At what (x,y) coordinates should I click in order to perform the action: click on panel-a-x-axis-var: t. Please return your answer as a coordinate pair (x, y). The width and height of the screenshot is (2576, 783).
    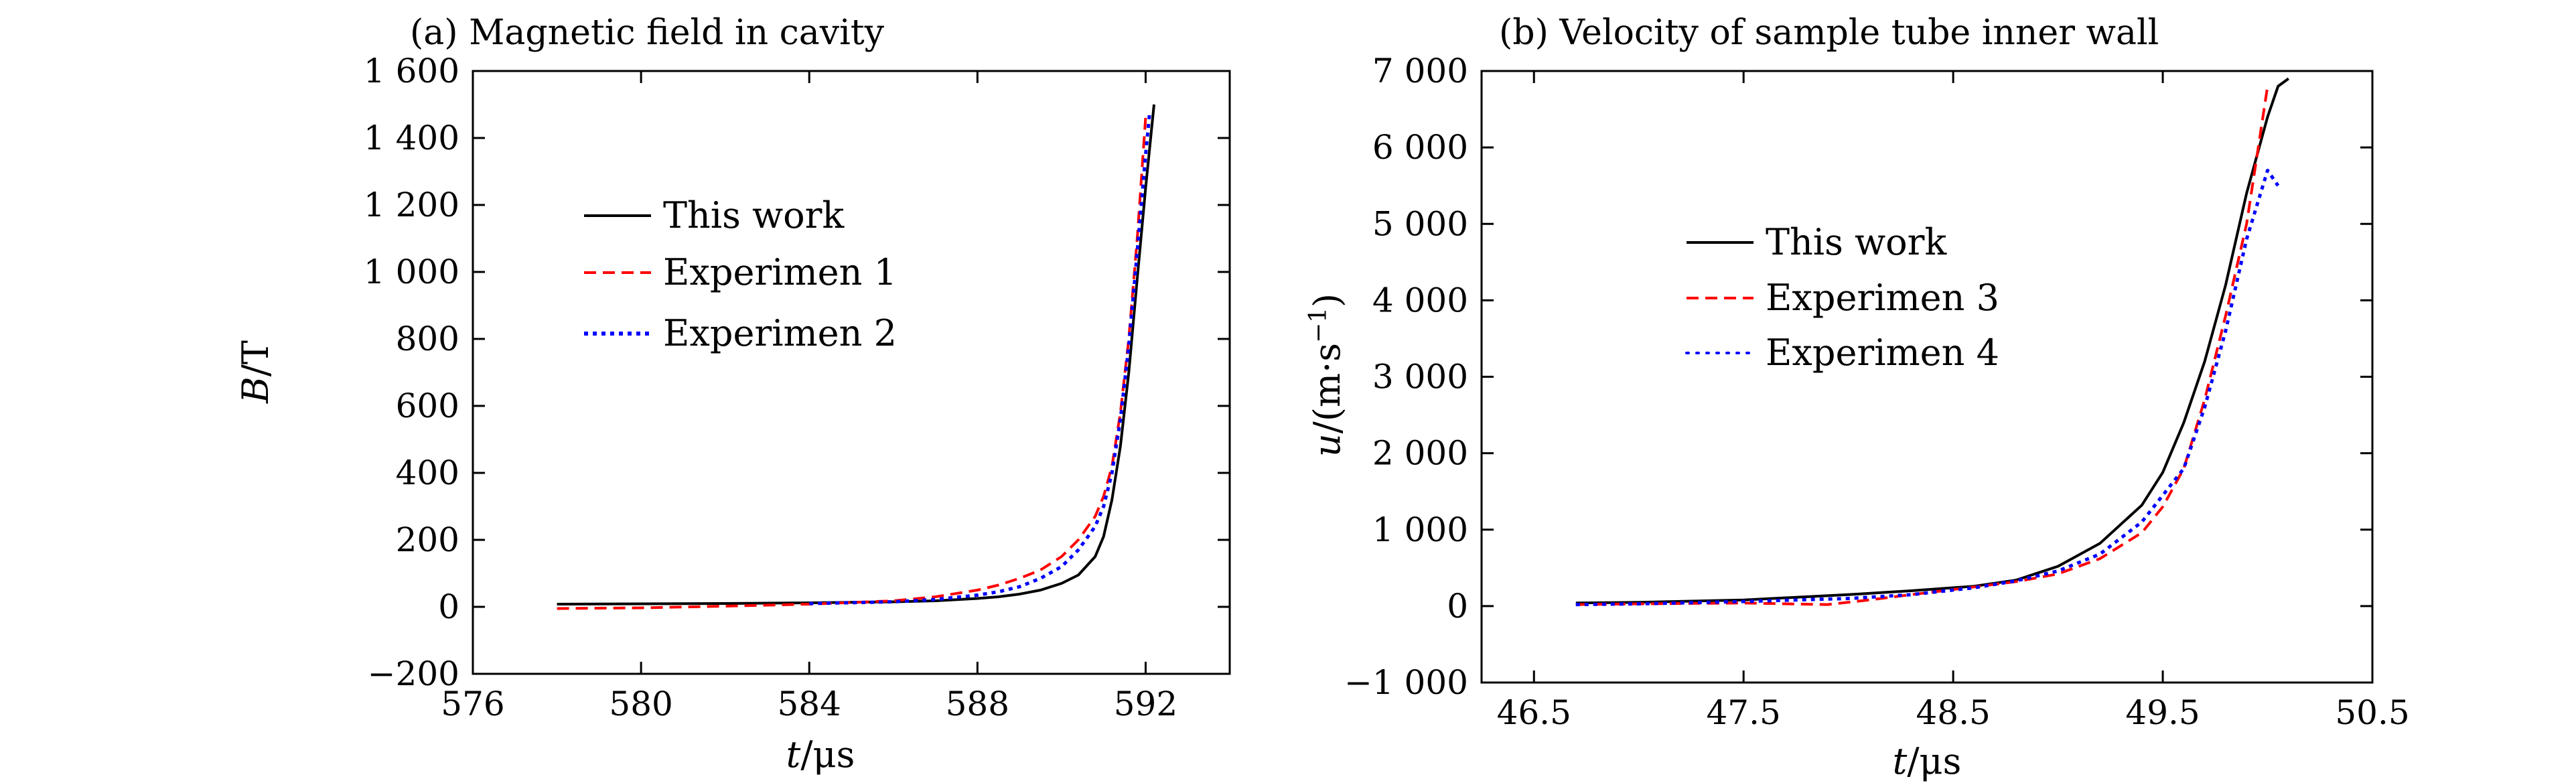
    Looking at the image, I should click on (793, 754).